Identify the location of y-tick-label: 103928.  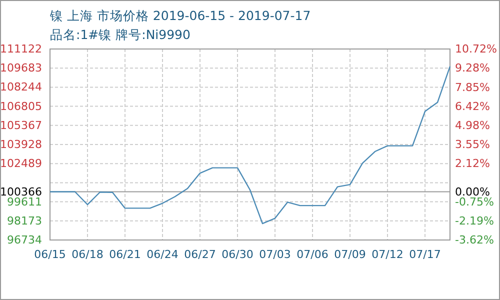
(21, 145).